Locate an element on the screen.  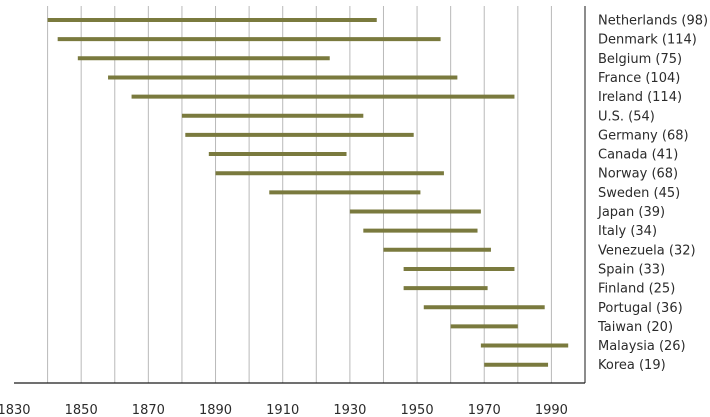
country-label: Portugal (36) is located at coordinates (640, 308).